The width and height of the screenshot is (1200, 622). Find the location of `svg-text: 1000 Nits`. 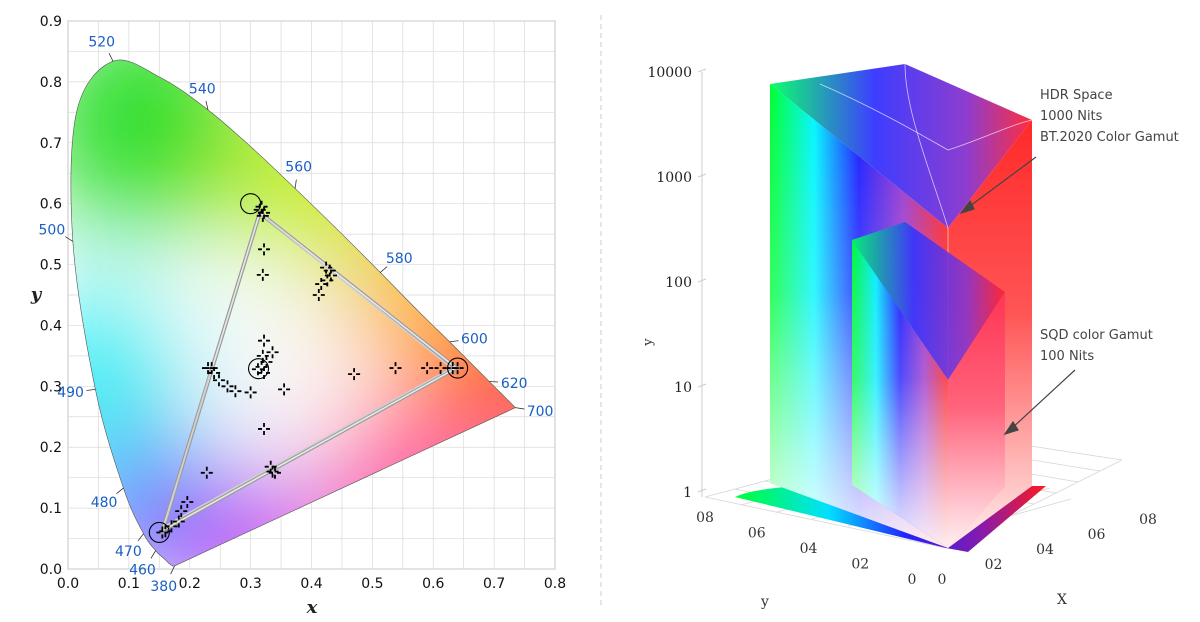

svg-text: 1000 Nits is located at coordinates (1071, 116).